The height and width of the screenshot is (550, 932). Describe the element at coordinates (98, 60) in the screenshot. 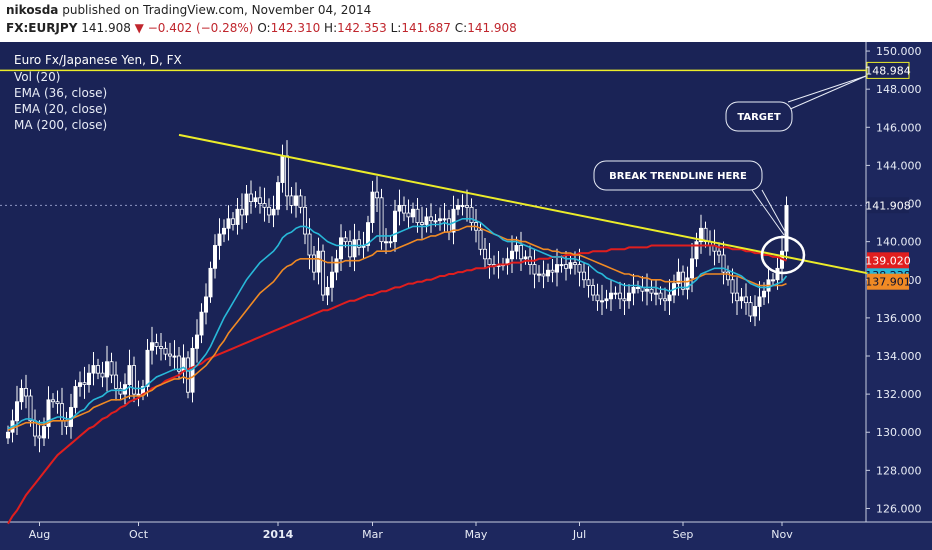

I see `legend-title: Euro Fx/Japanese Yen, D, FX` at that location.